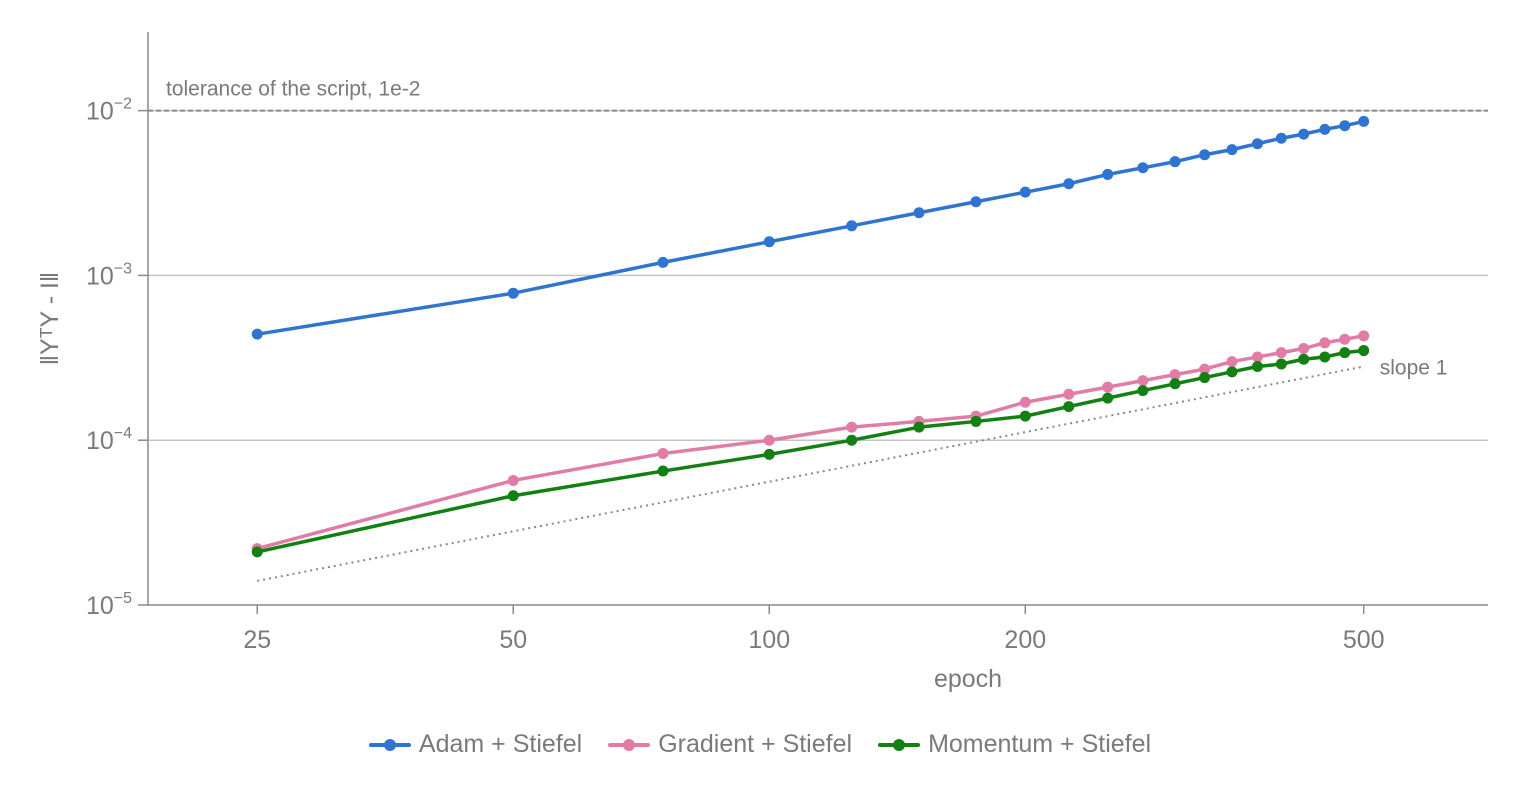  I want to click on y-axis-label: ‖YᵀY - I‖, so click(50, 319).